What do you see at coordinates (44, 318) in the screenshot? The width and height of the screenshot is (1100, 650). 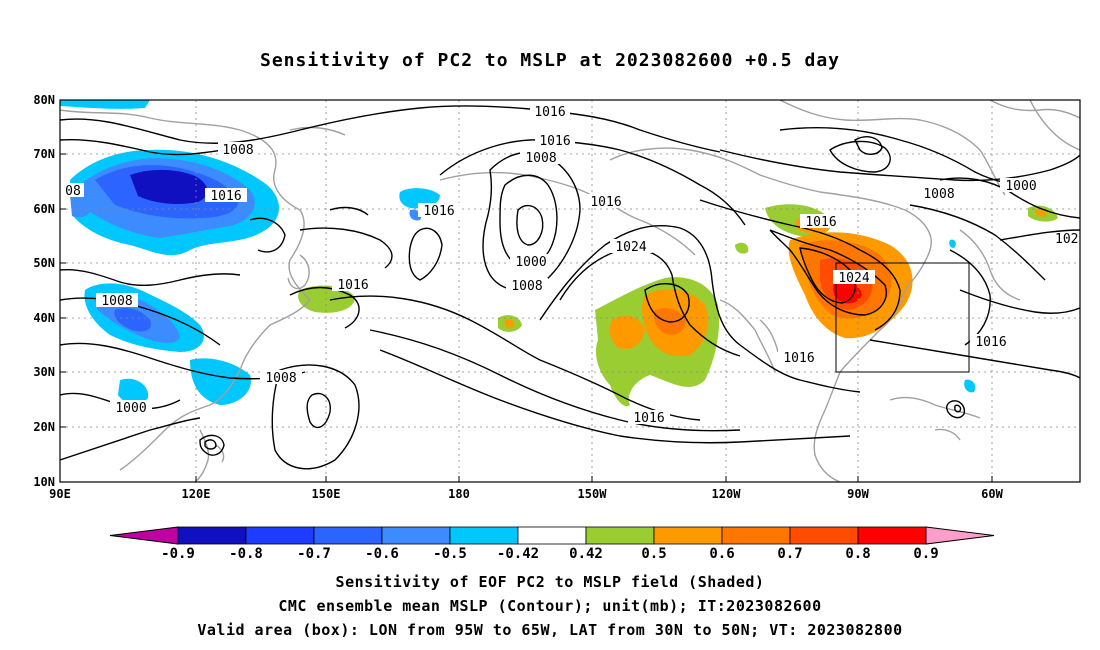 I see `lat-label: 40N` at bounding box center [44, 318].